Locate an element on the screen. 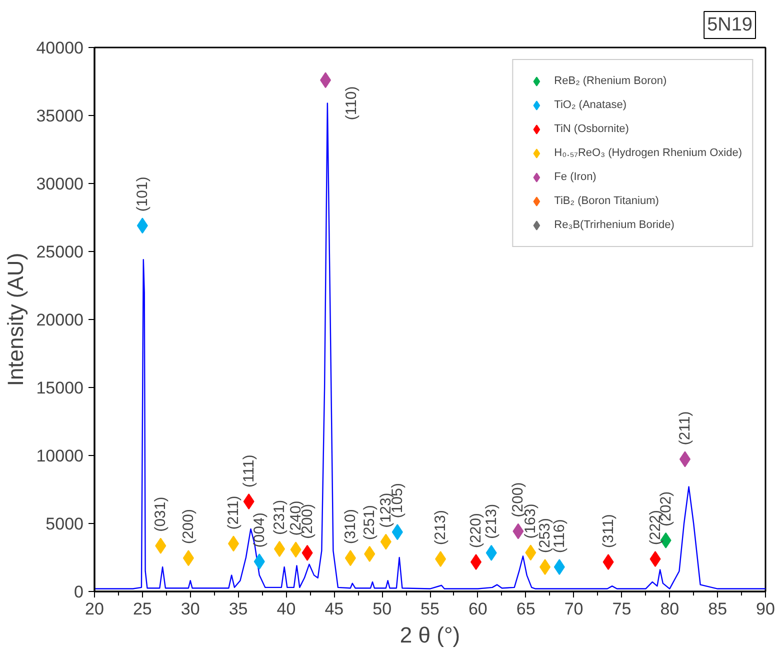 Image resolution: width=777 pixels, height=650 pixels. y-tick-label: 30000 is located at coordinates (60, 184).